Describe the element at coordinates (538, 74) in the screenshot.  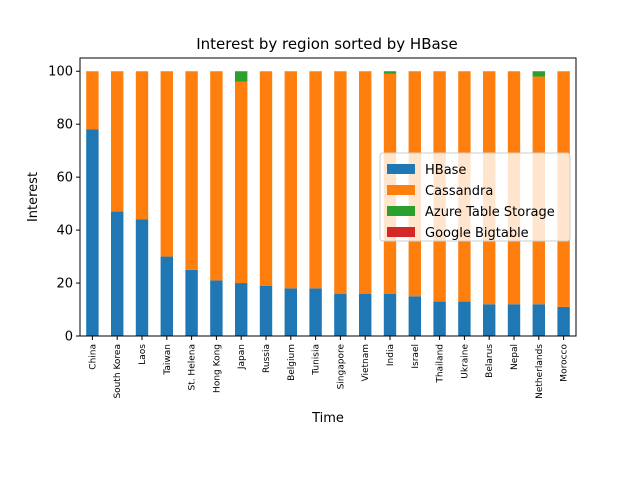
I see `bar-azure-table-storage-netherlands` at that location.